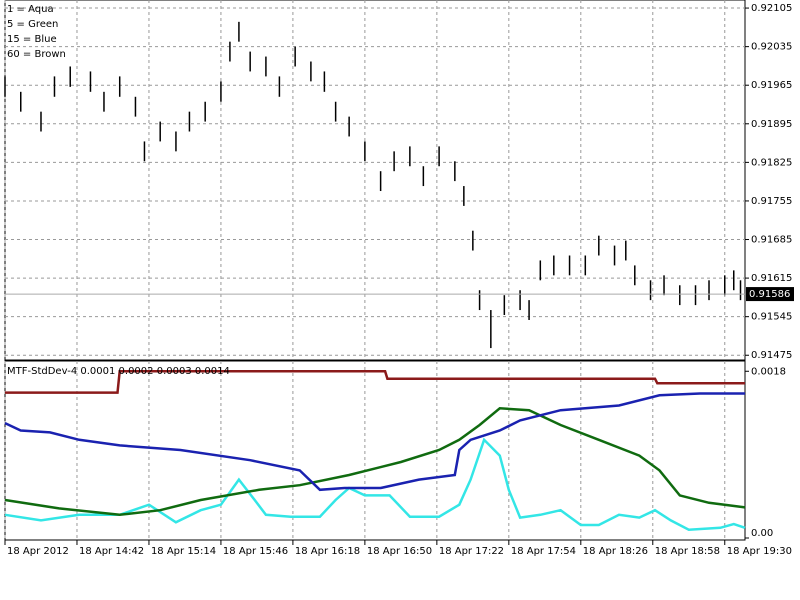 This screenshot has height=600, width=800. Describe the element at coordinates (771, 201) in the screenshot. I see `y-tick-label: 0.91755` at that location.